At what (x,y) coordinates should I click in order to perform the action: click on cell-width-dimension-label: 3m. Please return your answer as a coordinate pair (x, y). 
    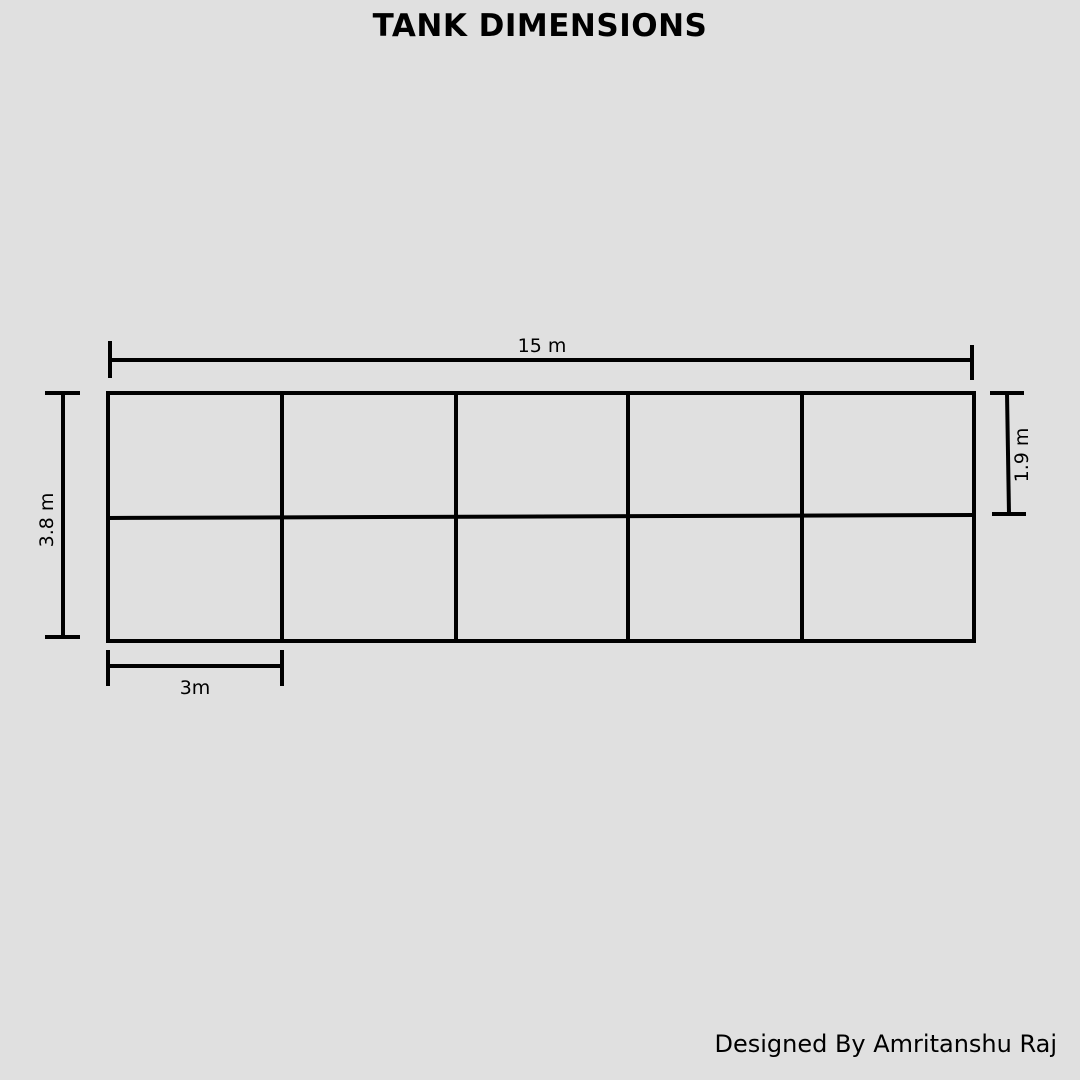
    Looking at the image, I should click on (195, 688).